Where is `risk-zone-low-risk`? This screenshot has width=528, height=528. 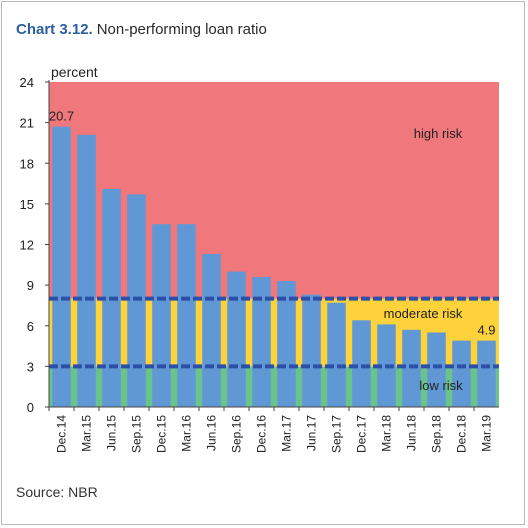
risk-zone-low-risk is located at coordinates (274, 386).